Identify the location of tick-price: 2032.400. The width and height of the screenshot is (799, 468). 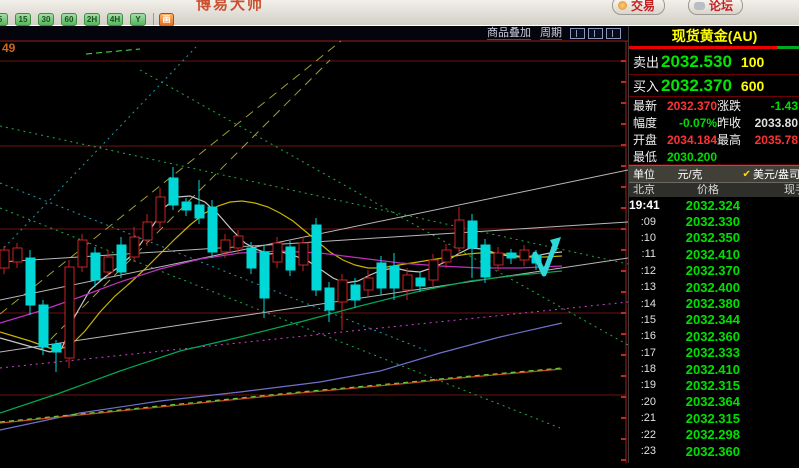
(712, 287).